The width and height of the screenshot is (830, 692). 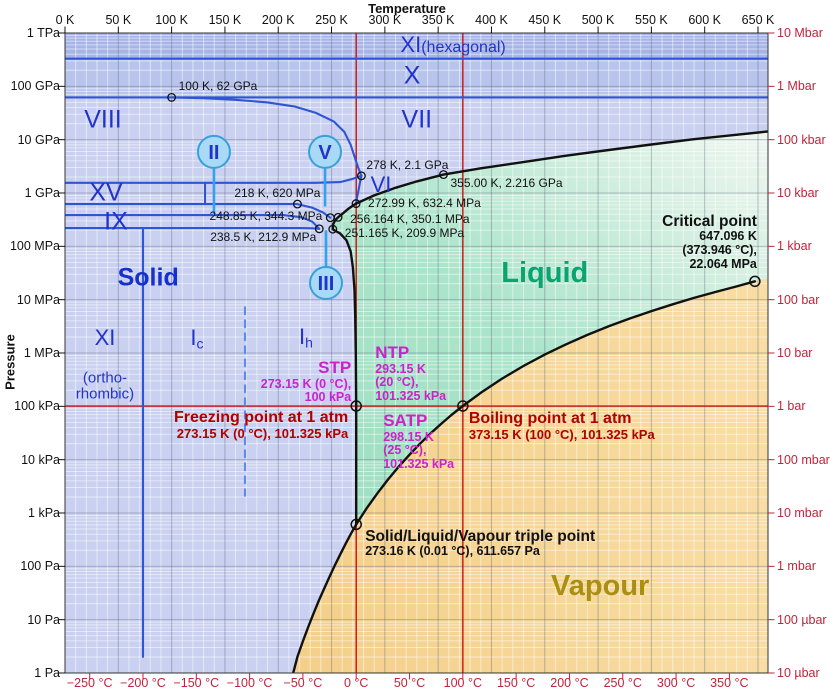 I want to click on ice-ix-lower-boundary, so click(x=193, y=228).